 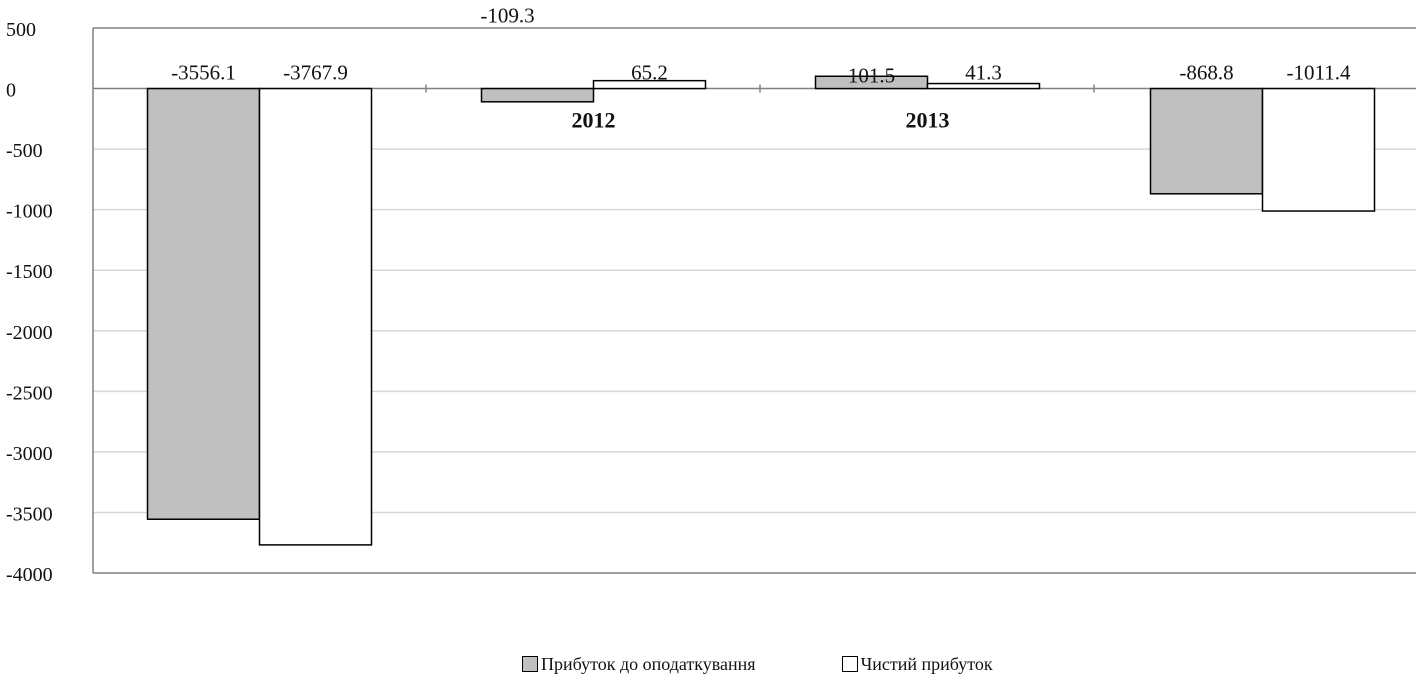 I want to click on data-label: 65.2, so click(x=649, y=73).